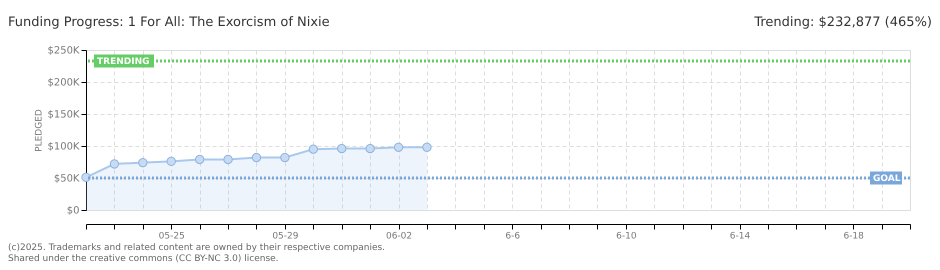  What do you see at coordinates (169, 22) in the screenshot?
I see `chart-title: Funding Progress: 1 For All: The Exorcism of Nixie` at bounding box center [169, 22].